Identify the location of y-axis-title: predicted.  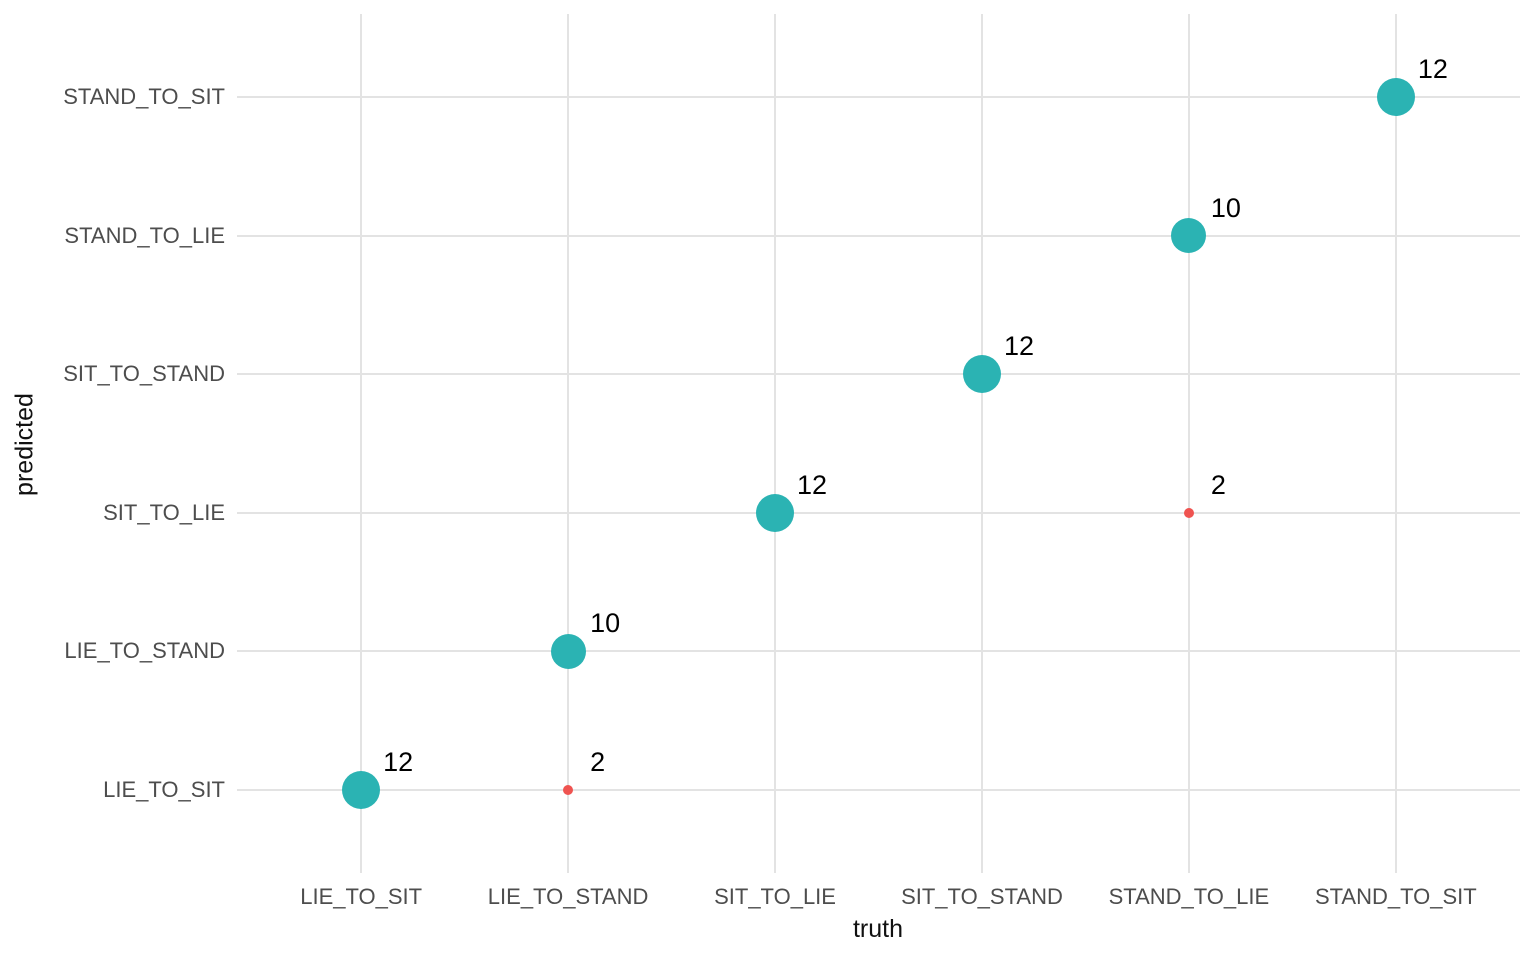
(24, 444).